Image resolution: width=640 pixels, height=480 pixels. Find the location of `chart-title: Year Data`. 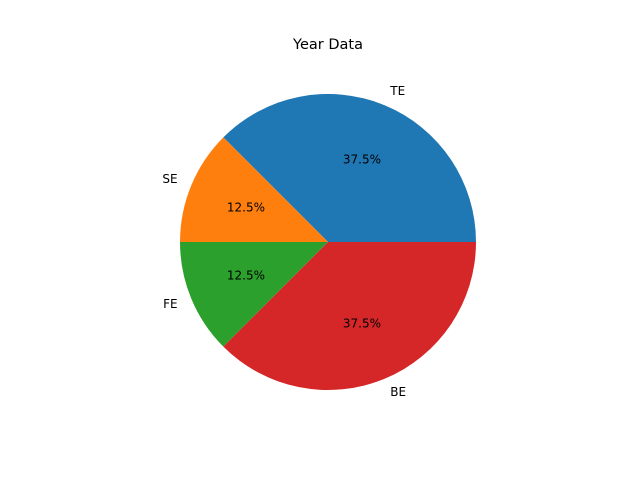

chart-title: Year Data is located at coordinates (327, 45).